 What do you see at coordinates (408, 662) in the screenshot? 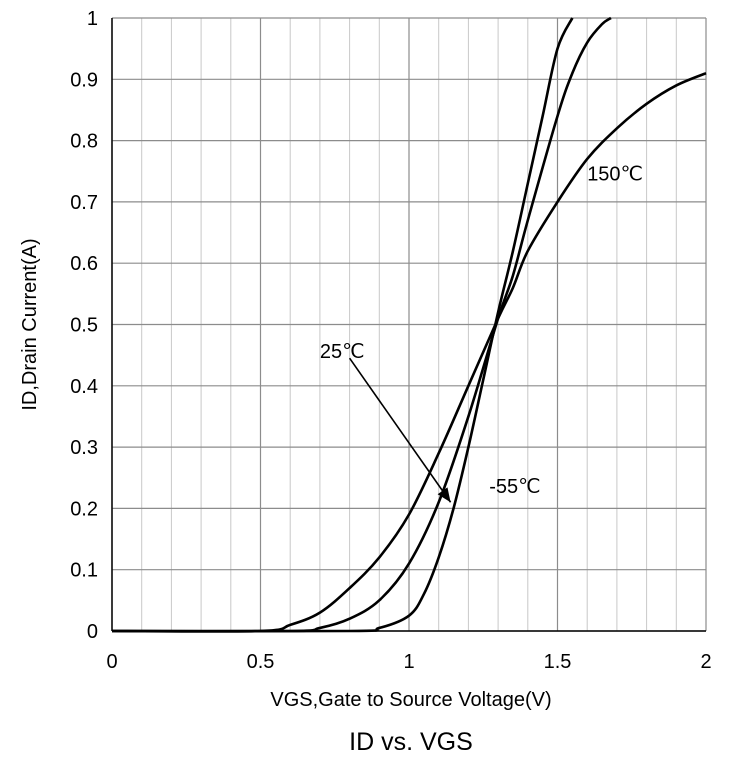
I see `x-tick-label: 1` at bounding box center [408, 662].